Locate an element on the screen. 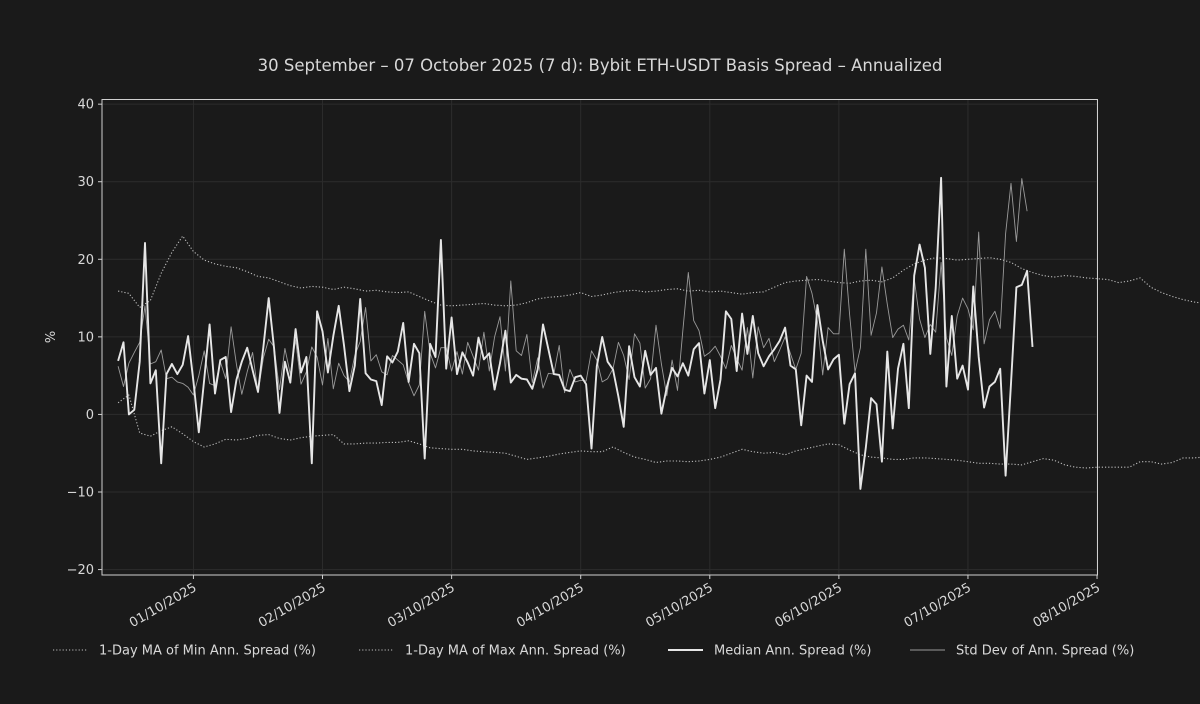 The height and width of the screenshot is (704, 1200). y-axis: −20 −10 0 10 20 30 40 is located at coordinates (84, 338).